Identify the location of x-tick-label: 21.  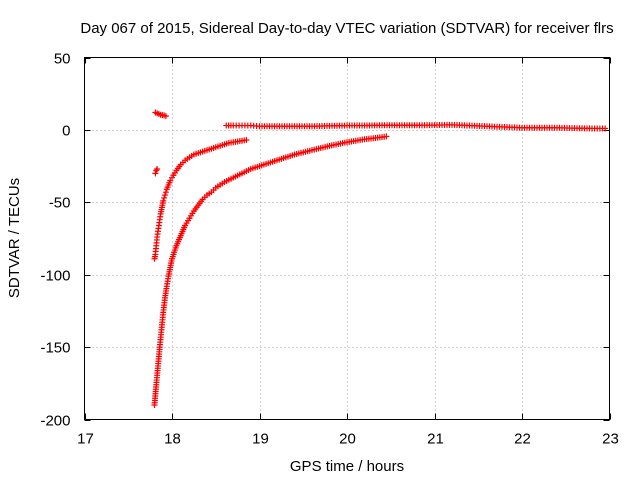
(435, 439).